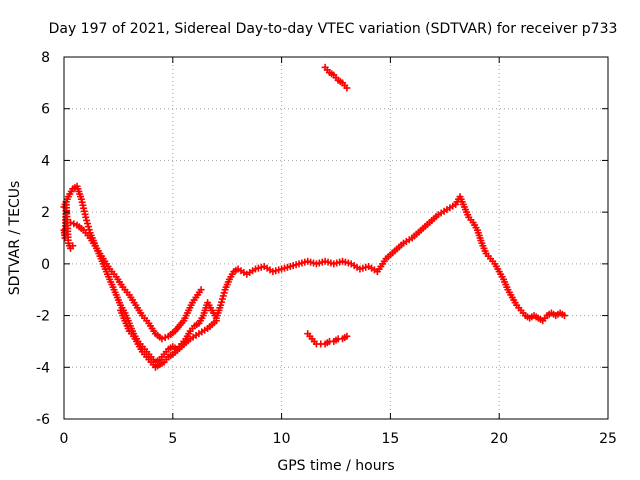  What do you see at coordinates (390, 439) in the screenshot?
I see `x-tick-label: 15` at bounding box center [390, 439].